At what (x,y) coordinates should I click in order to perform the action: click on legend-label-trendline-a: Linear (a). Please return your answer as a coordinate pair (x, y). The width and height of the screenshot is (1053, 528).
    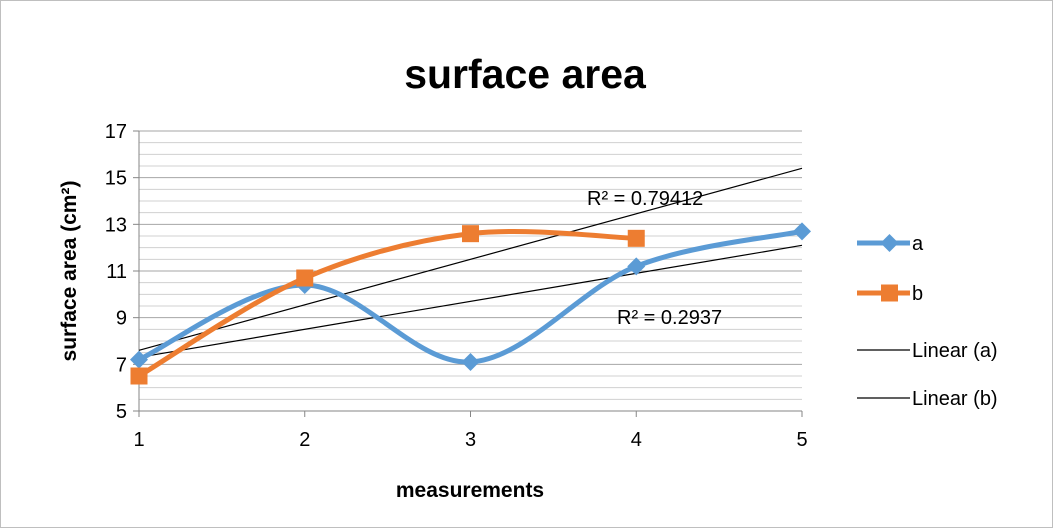
    Looking at the image, I should click on (955, 351).